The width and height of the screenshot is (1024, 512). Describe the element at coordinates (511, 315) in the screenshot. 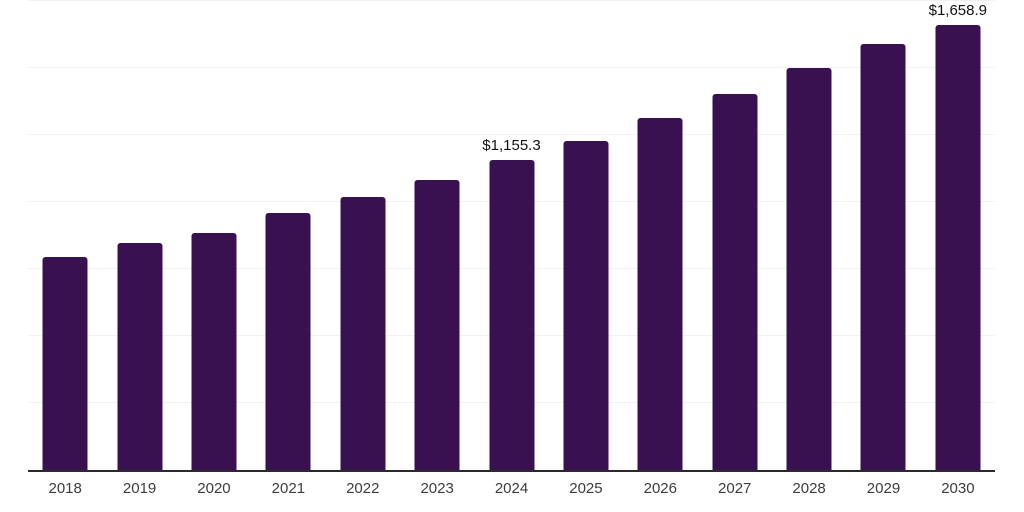

I see `bar-2024` at that location.